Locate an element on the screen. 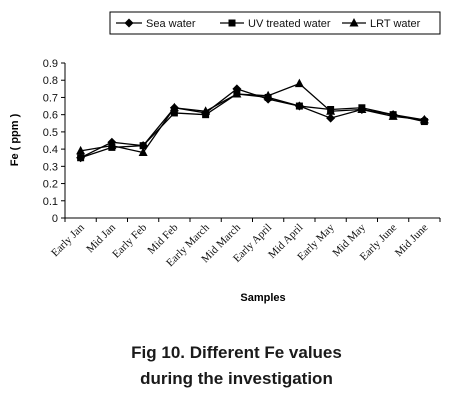 The width and height of the screenshot is (473, 402). y-tick-label: 0.1 is located at coordinates (50, 202).